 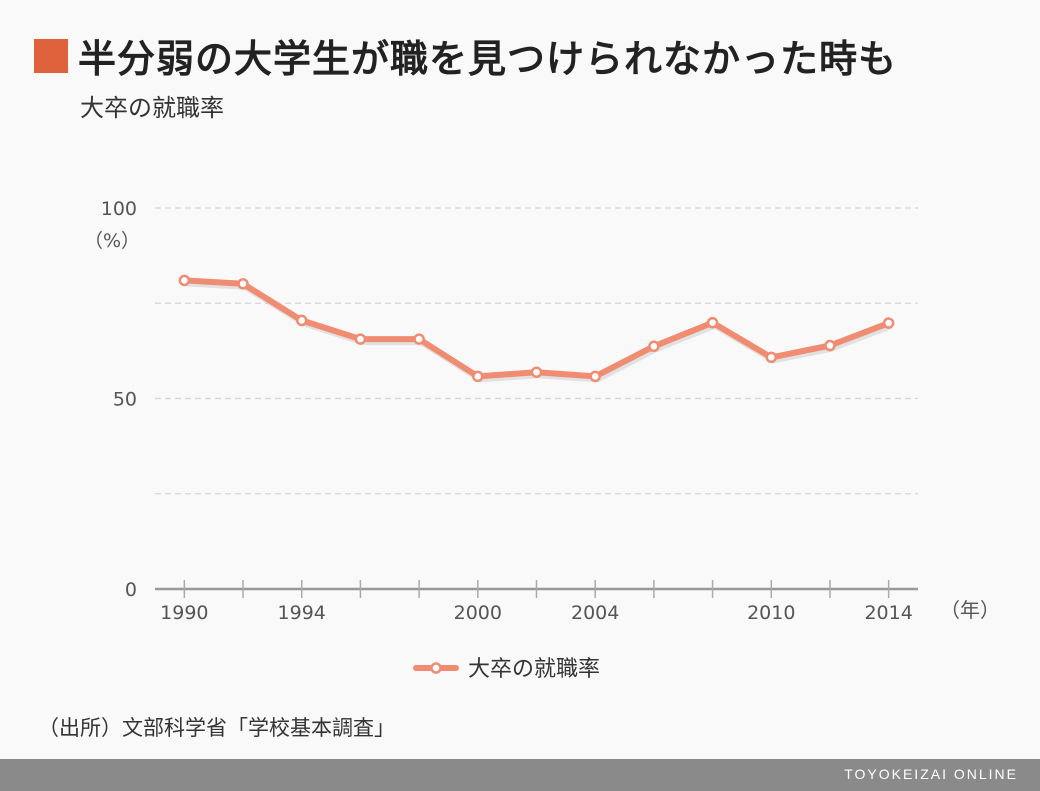 What do you see at coordinates (931, 774) in the screenshot?
I see `footer-brand: TOYOKEIZAI ONLINE` at bounding box center [931, 774].